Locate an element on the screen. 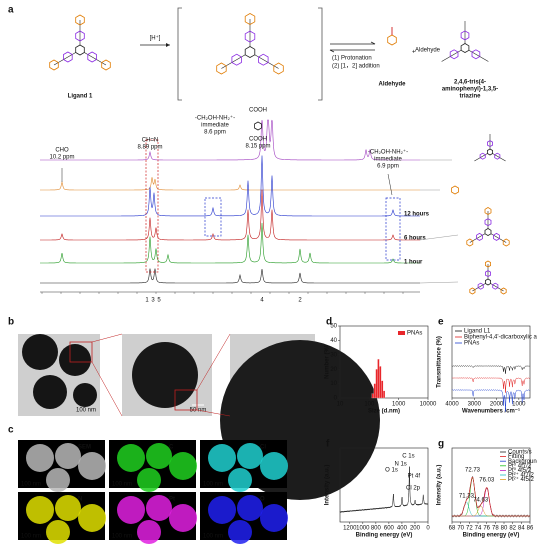 The image size is (537, 550). zoom-link is located at coordinates (161, 375).